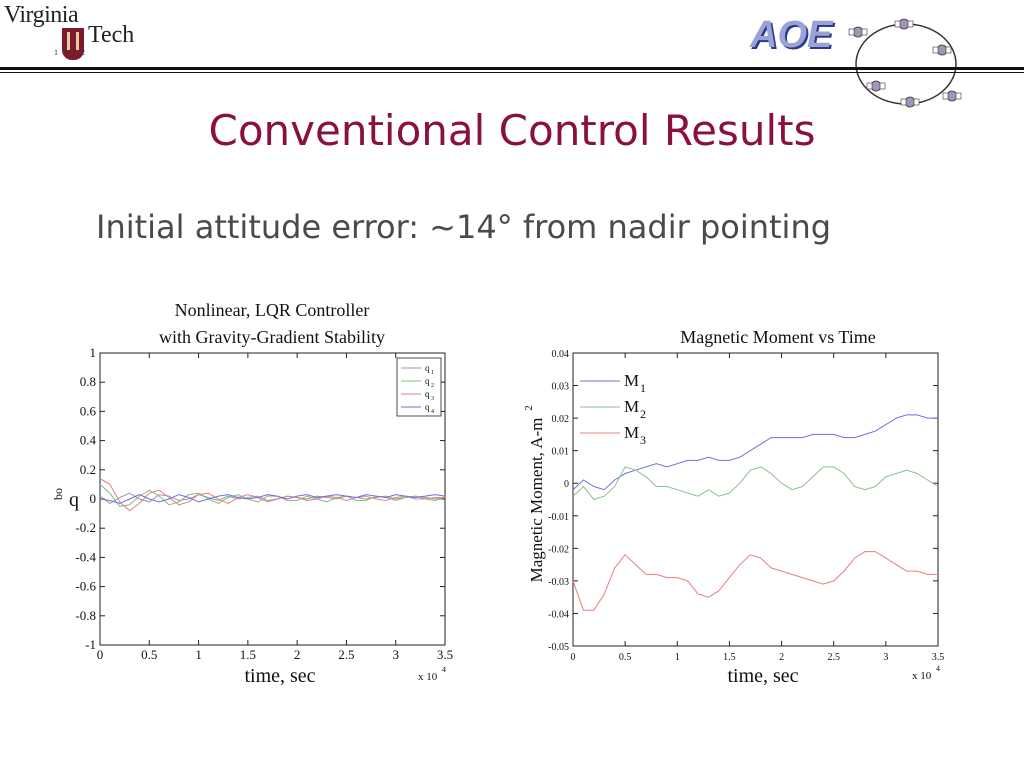  What do you see at coordinates (88, 410) in the screenshot?
I see `y-tick-label: 0.6` at bounding box center [88, 410].